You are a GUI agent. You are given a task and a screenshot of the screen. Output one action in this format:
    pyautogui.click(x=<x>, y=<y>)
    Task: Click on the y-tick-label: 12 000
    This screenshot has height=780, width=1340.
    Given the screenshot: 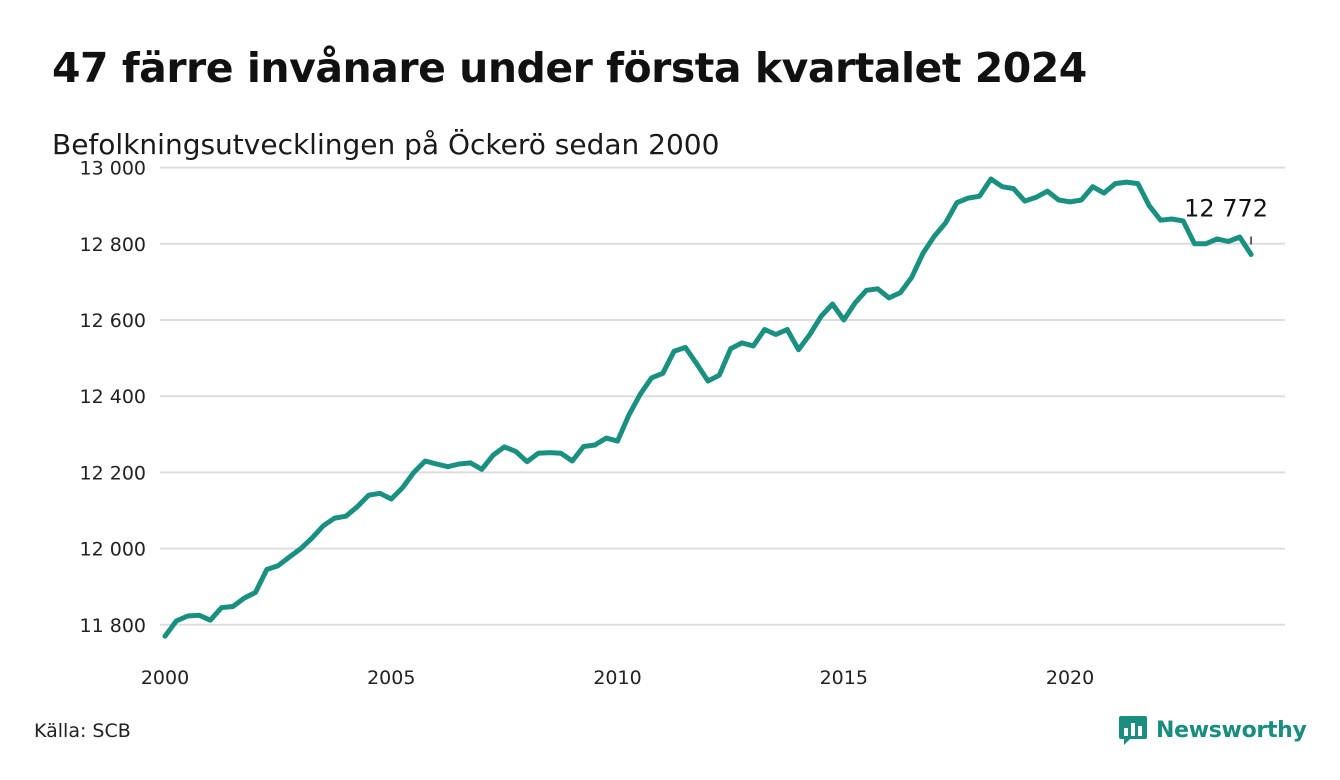 What is the action you would take?
    pyautogui.click(x=113, y=550)
    